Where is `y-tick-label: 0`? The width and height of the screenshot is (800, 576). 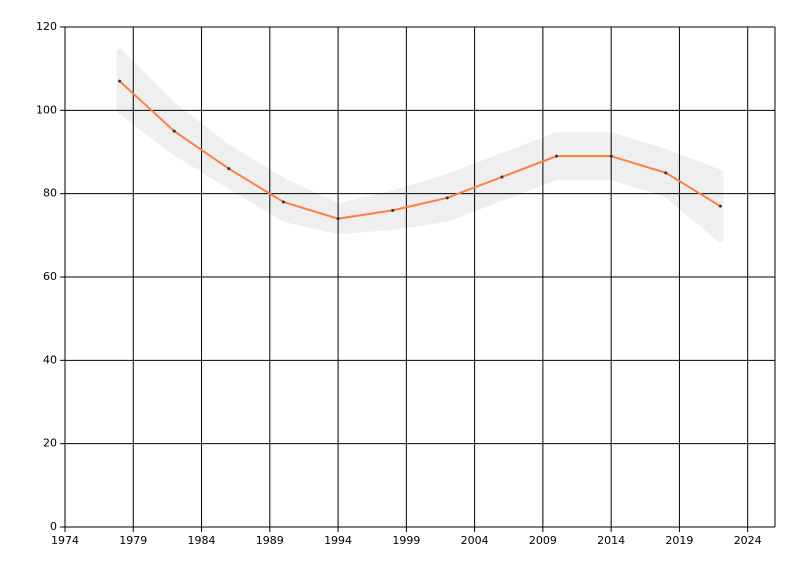
y-tick-label: 0 is located at coordinates (53, 526).